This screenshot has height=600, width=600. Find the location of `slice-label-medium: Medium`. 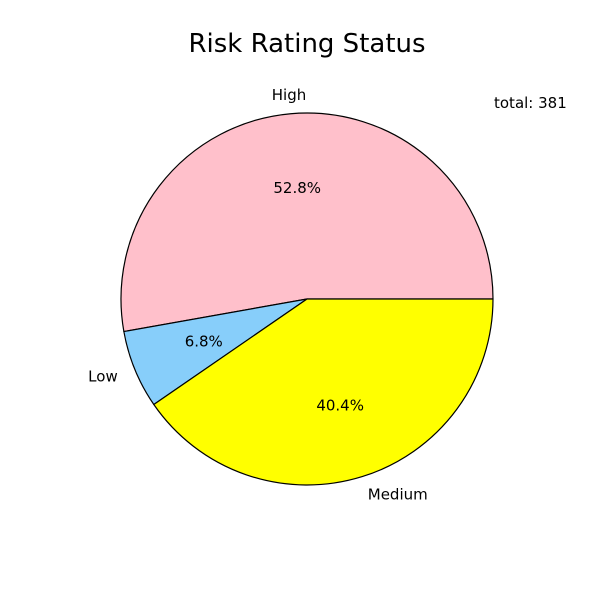

slice-label-medium: Medium is located at coordinates (398, 494).